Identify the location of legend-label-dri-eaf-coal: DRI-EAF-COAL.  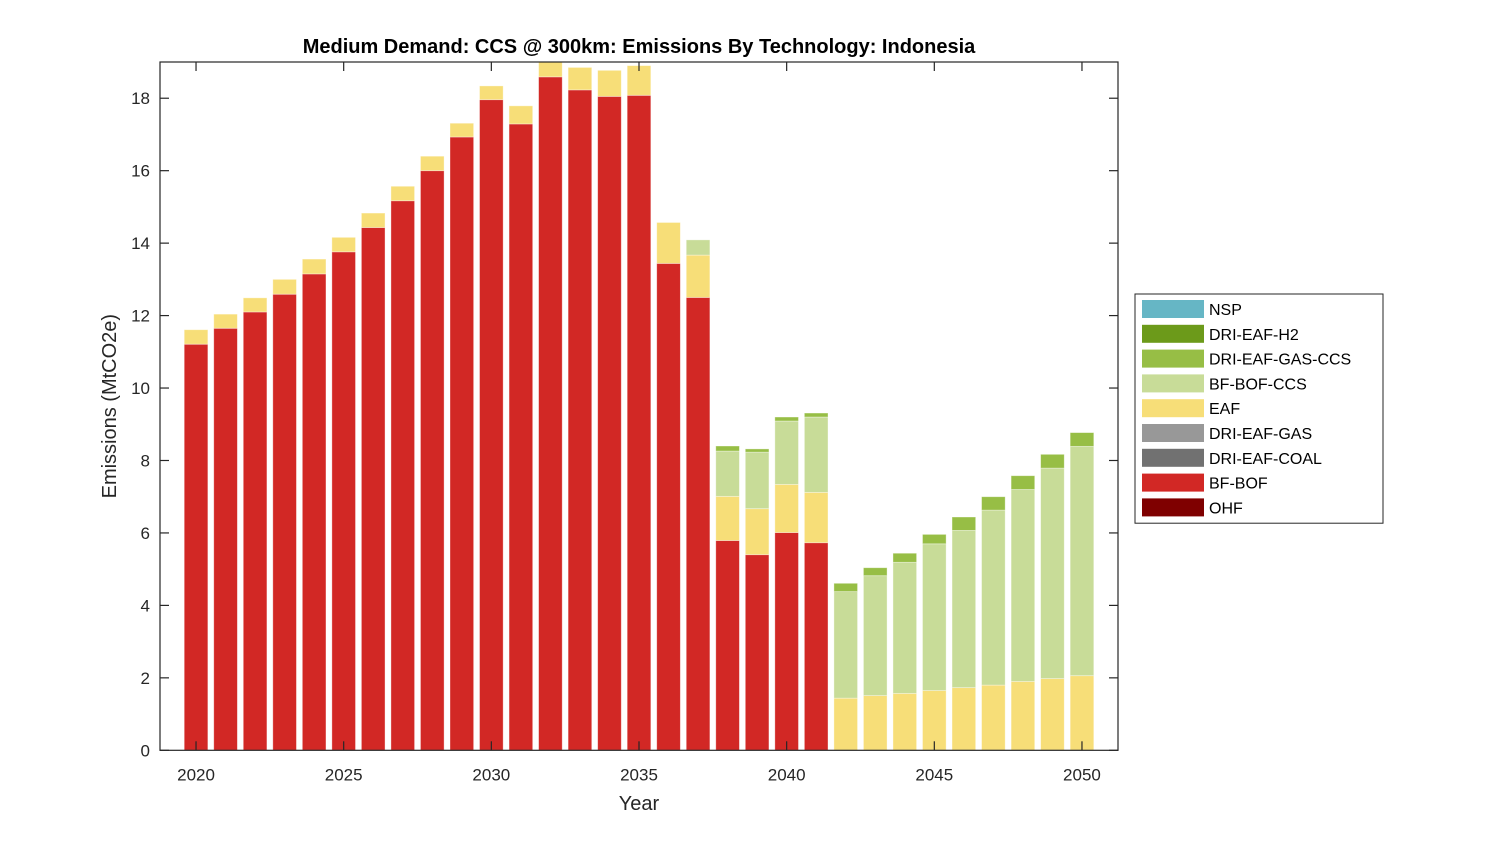
(1265, 459).